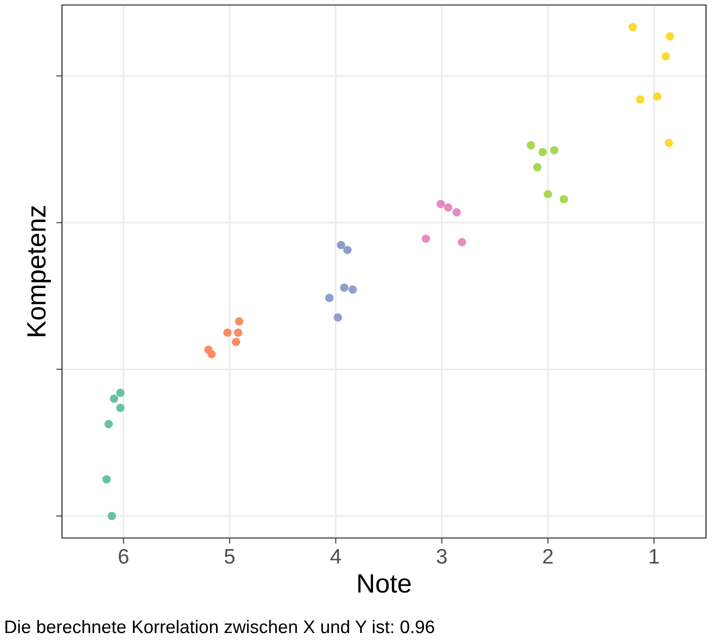  Describe the element at coordinates (335, 556) in the screenshot. I see `x-tick-label: 4` at that location.